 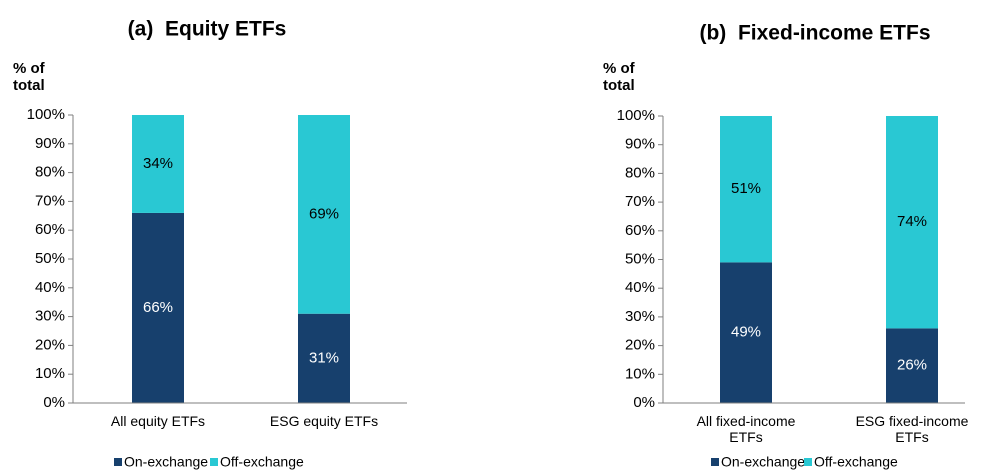 I want to click on x-tick-label: ESG equity ETFs, so click(x=324, y=421).